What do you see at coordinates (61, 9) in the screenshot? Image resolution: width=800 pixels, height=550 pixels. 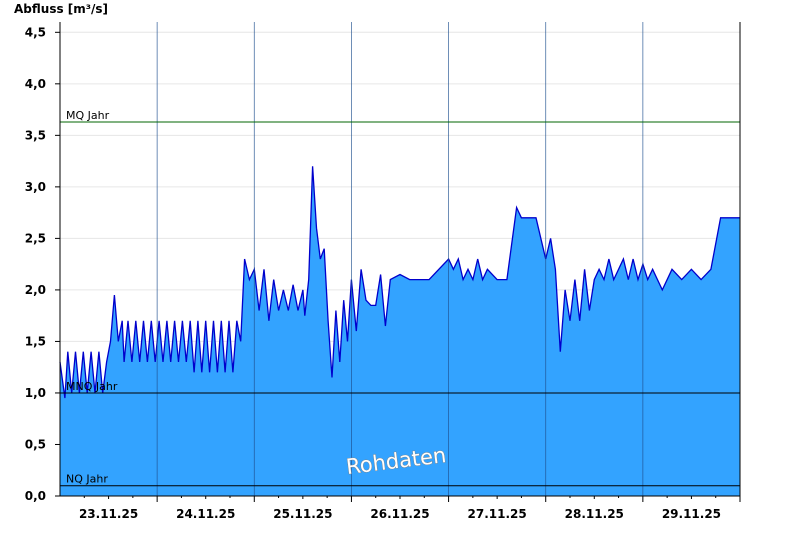 I see `y-axis-label: Abfluss [m³/s]` at bounding box center [61, 9].